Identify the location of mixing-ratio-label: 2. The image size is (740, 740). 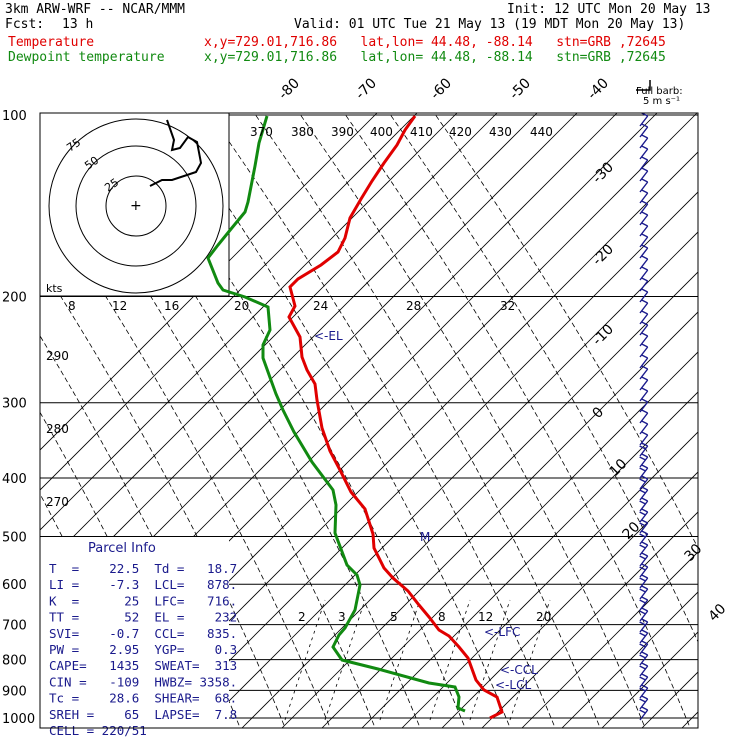
(302, 617).